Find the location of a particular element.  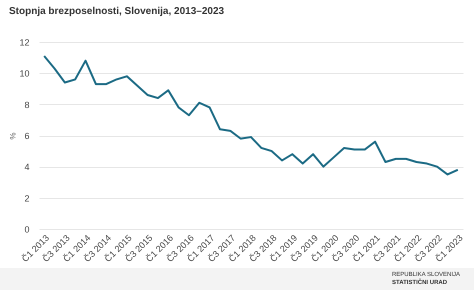

y-axis-title: % is located at coordinates (13, 136).